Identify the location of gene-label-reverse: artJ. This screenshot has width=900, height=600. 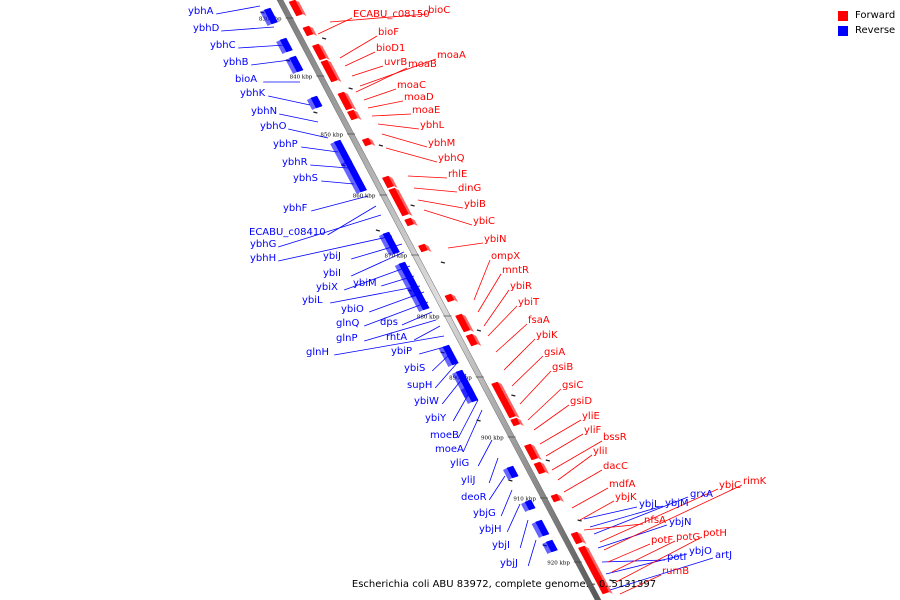
(723, 555).